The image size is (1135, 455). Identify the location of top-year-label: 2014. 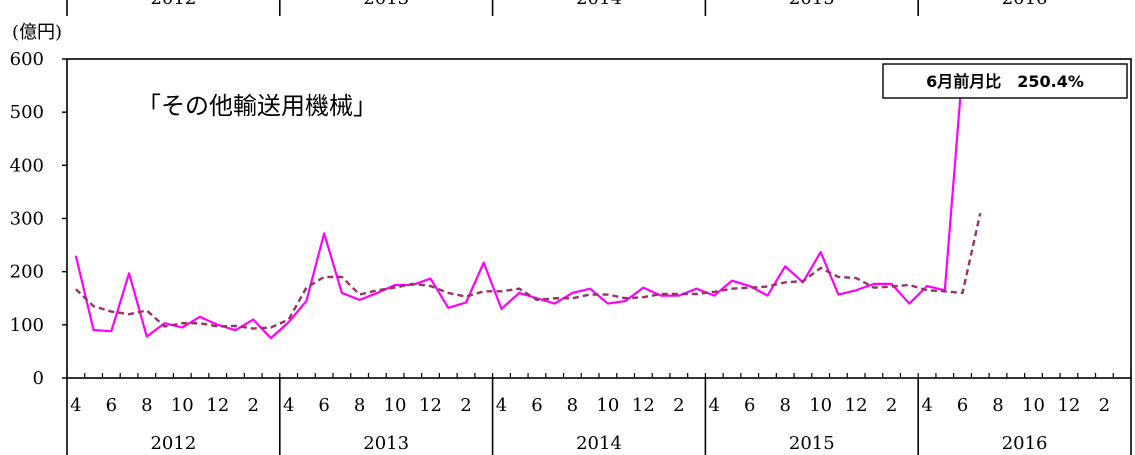
(599, 4).